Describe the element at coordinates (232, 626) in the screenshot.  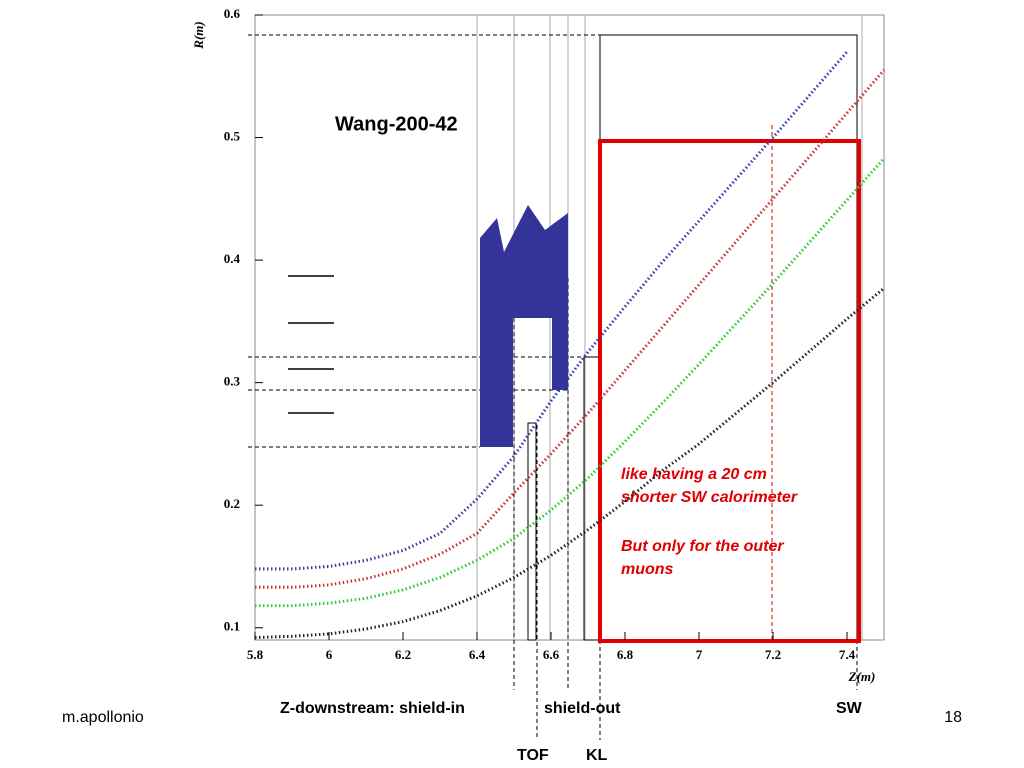
I see `y-tick-label: 0.1` at that location.